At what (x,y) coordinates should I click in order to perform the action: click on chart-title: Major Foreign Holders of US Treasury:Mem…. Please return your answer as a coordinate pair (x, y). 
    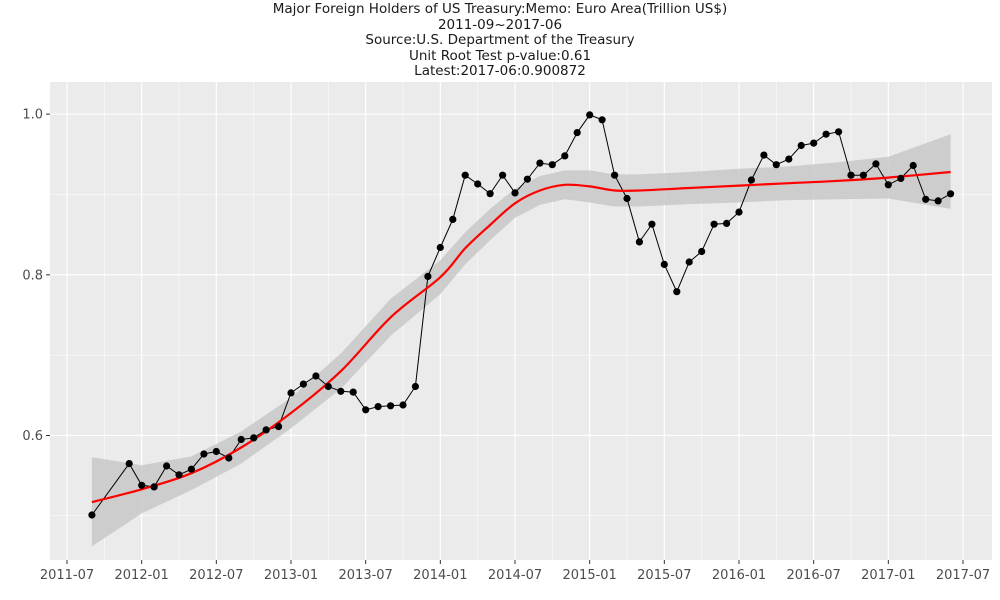
    Looking at the image, I should click on (500, 9).